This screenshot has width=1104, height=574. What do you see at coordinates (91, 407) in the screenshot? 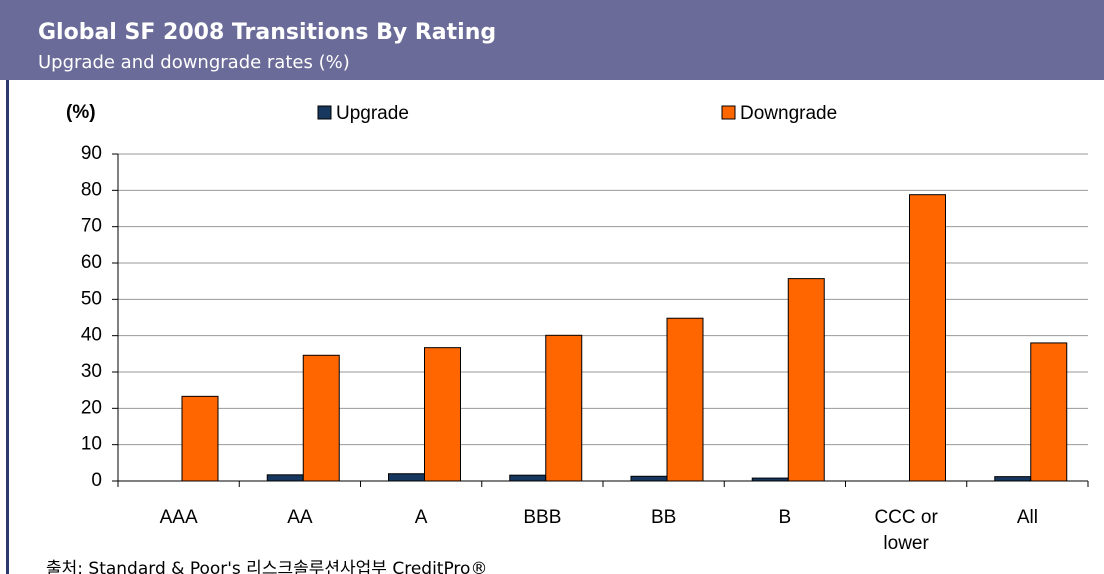
I see `y-tick-label: 20` at bounding box center [91, 407].